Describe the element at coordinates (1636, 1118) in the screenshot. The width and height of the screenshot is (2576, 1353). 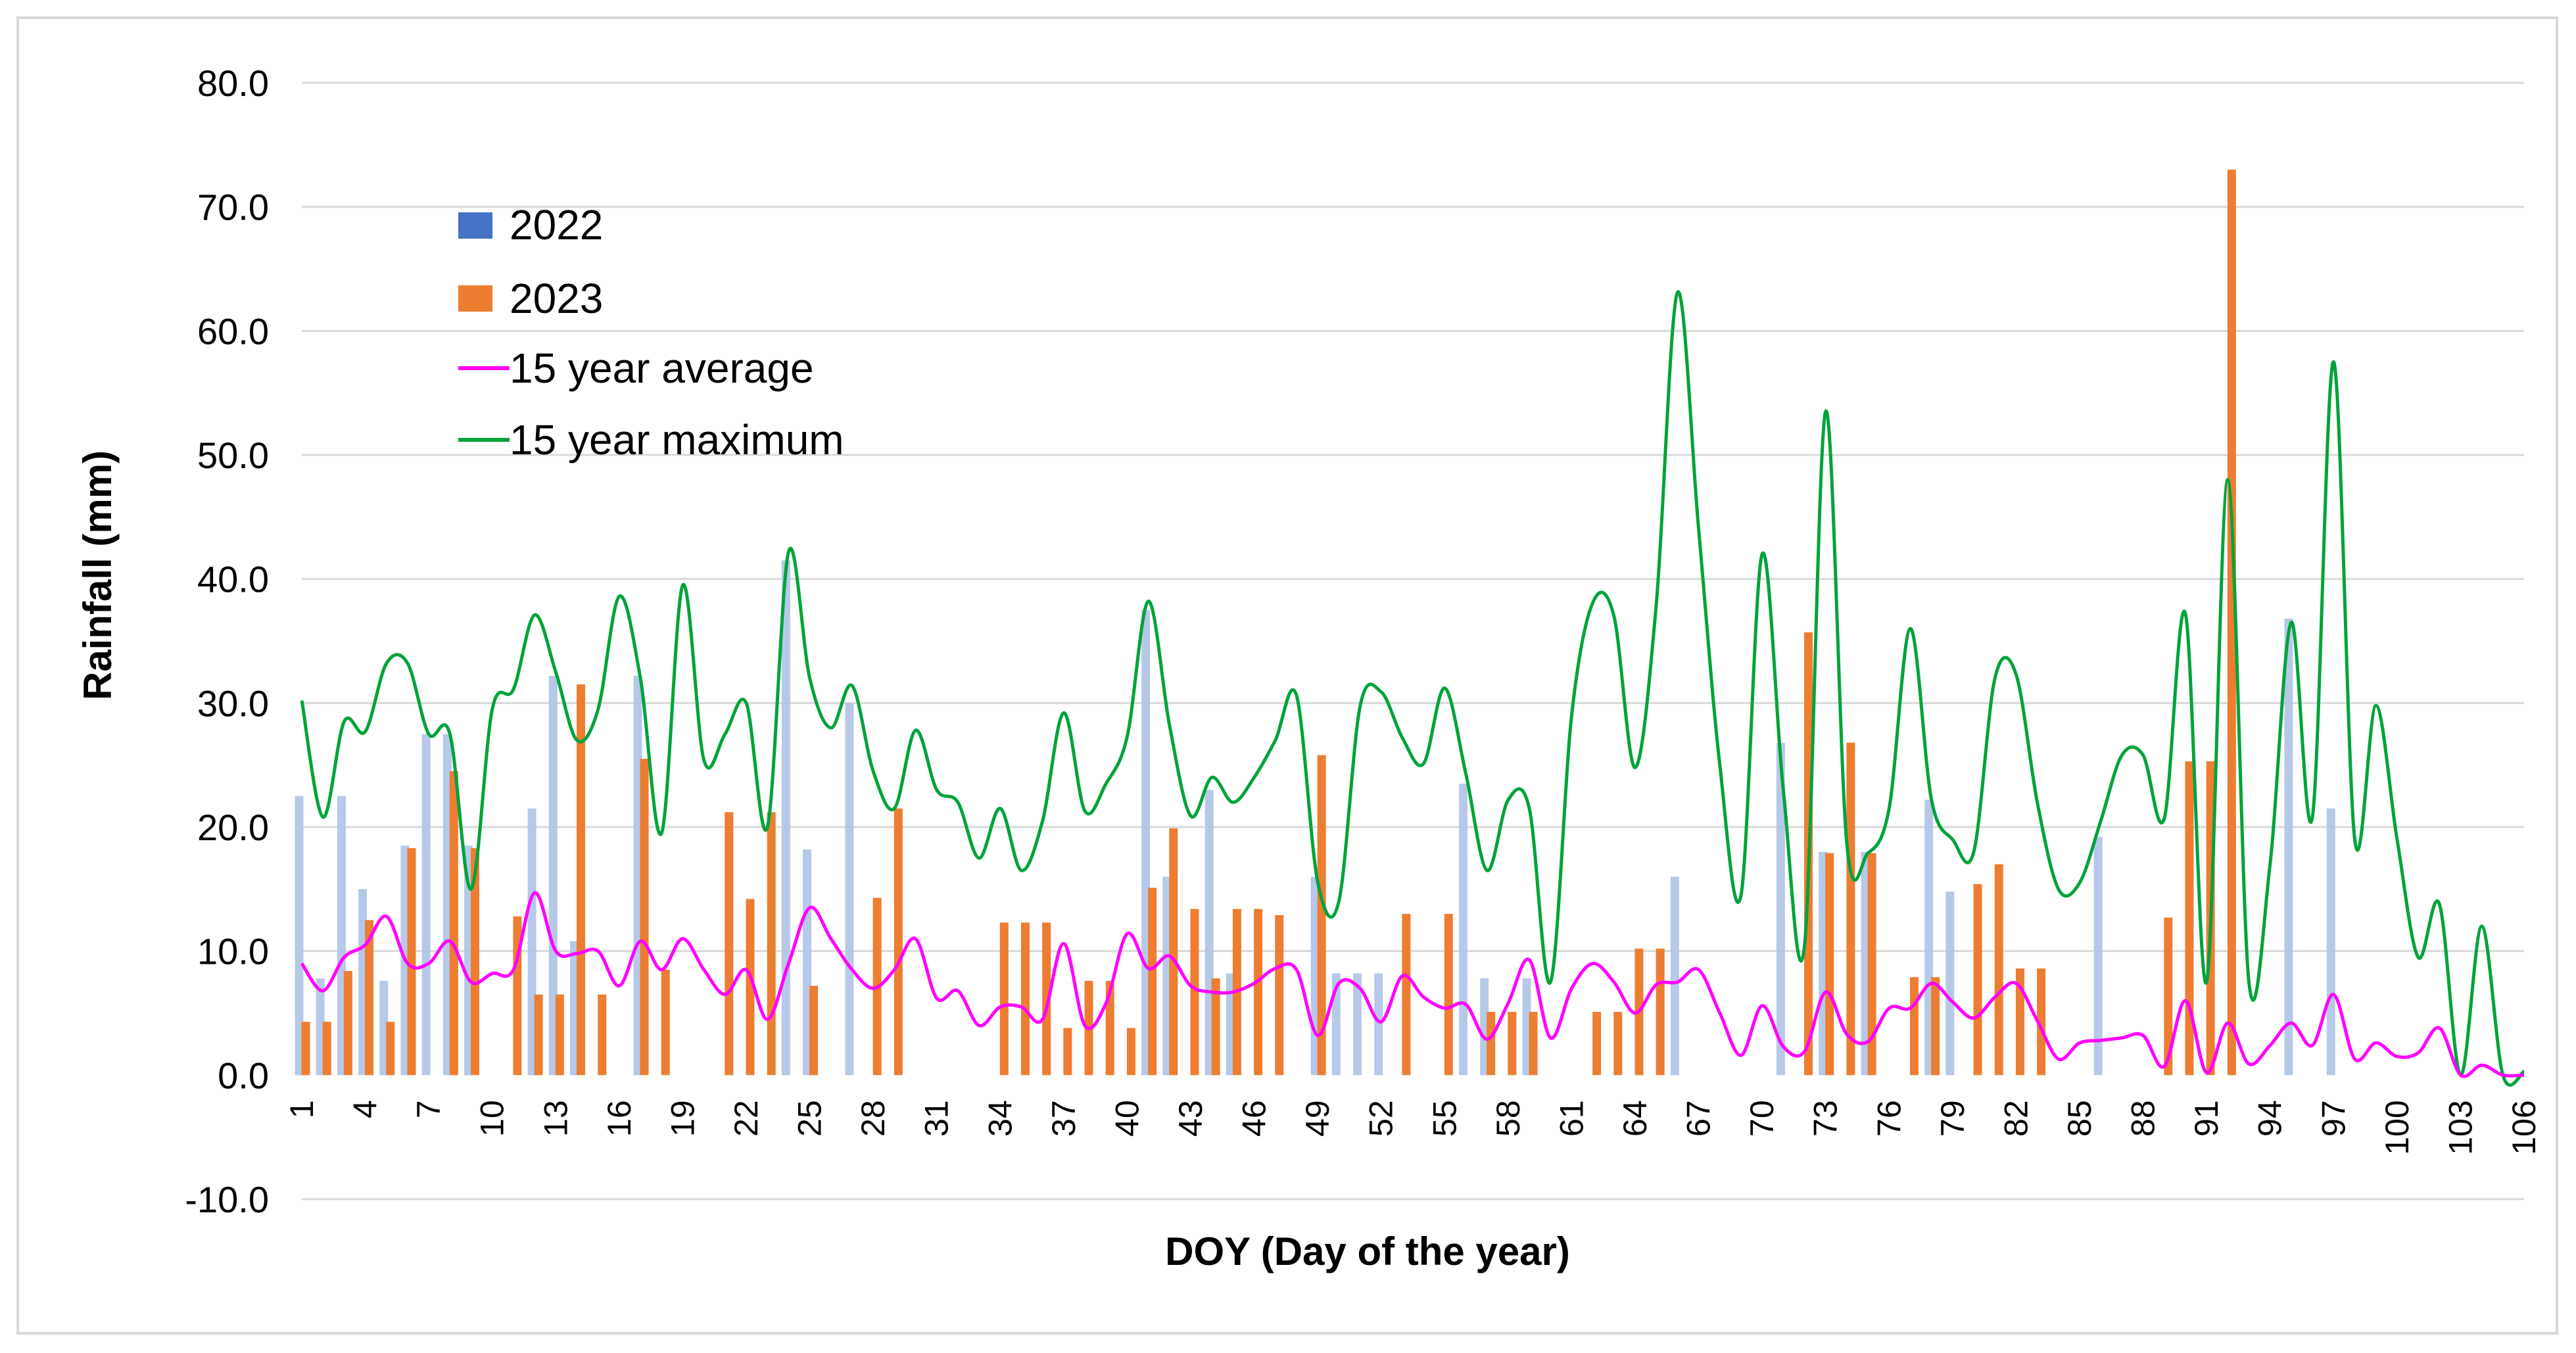
I see `x-tick-label: 64` at that location.